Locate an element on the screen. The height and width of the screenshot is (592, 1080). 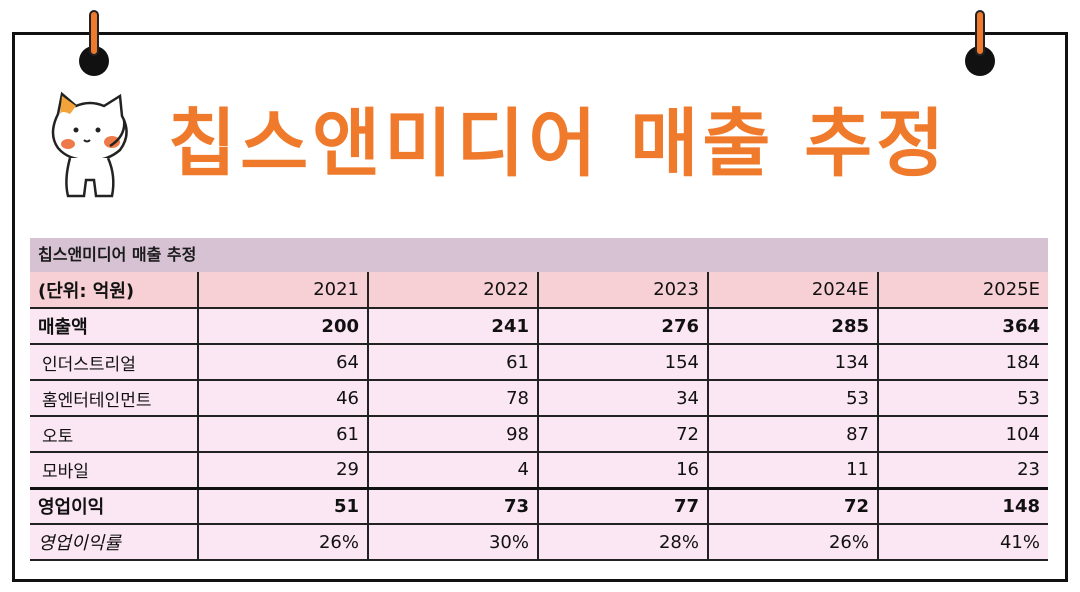
table-row-auto: 오토 61 98 72 87 104 is located at coordinates (539, 434).